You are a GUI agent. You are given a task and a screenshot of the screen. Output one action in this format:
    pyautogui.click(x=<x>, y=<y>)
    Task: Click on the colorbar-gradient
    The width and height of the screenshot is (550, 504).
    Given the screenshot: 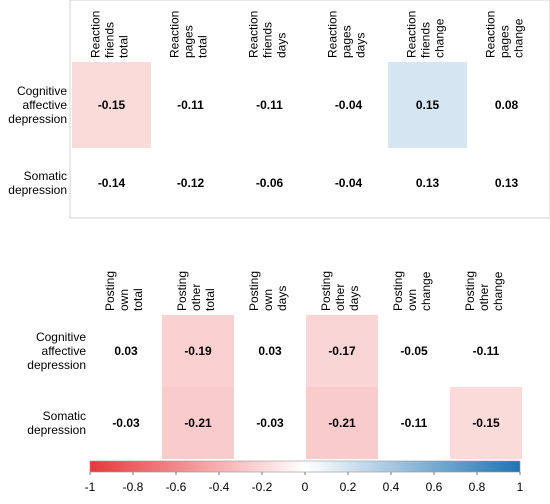 What is the action you would take?
    pyautogui.click(x=305, y=466)
    